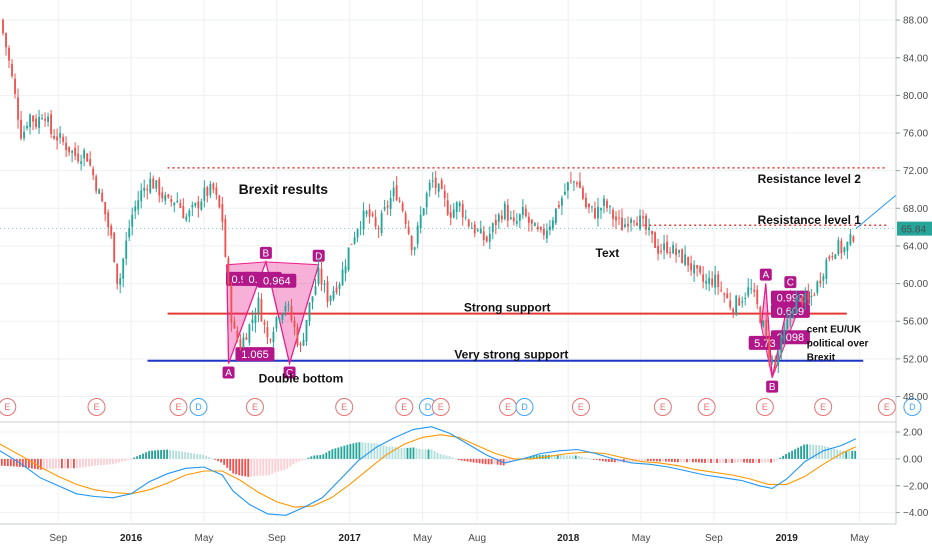 The height and width of the screenshot is (550, 932). What do you see at coordinates (765, 275) in the screenshot?
I see `harmonic-point-label: A` at bounding box center [765, 275].